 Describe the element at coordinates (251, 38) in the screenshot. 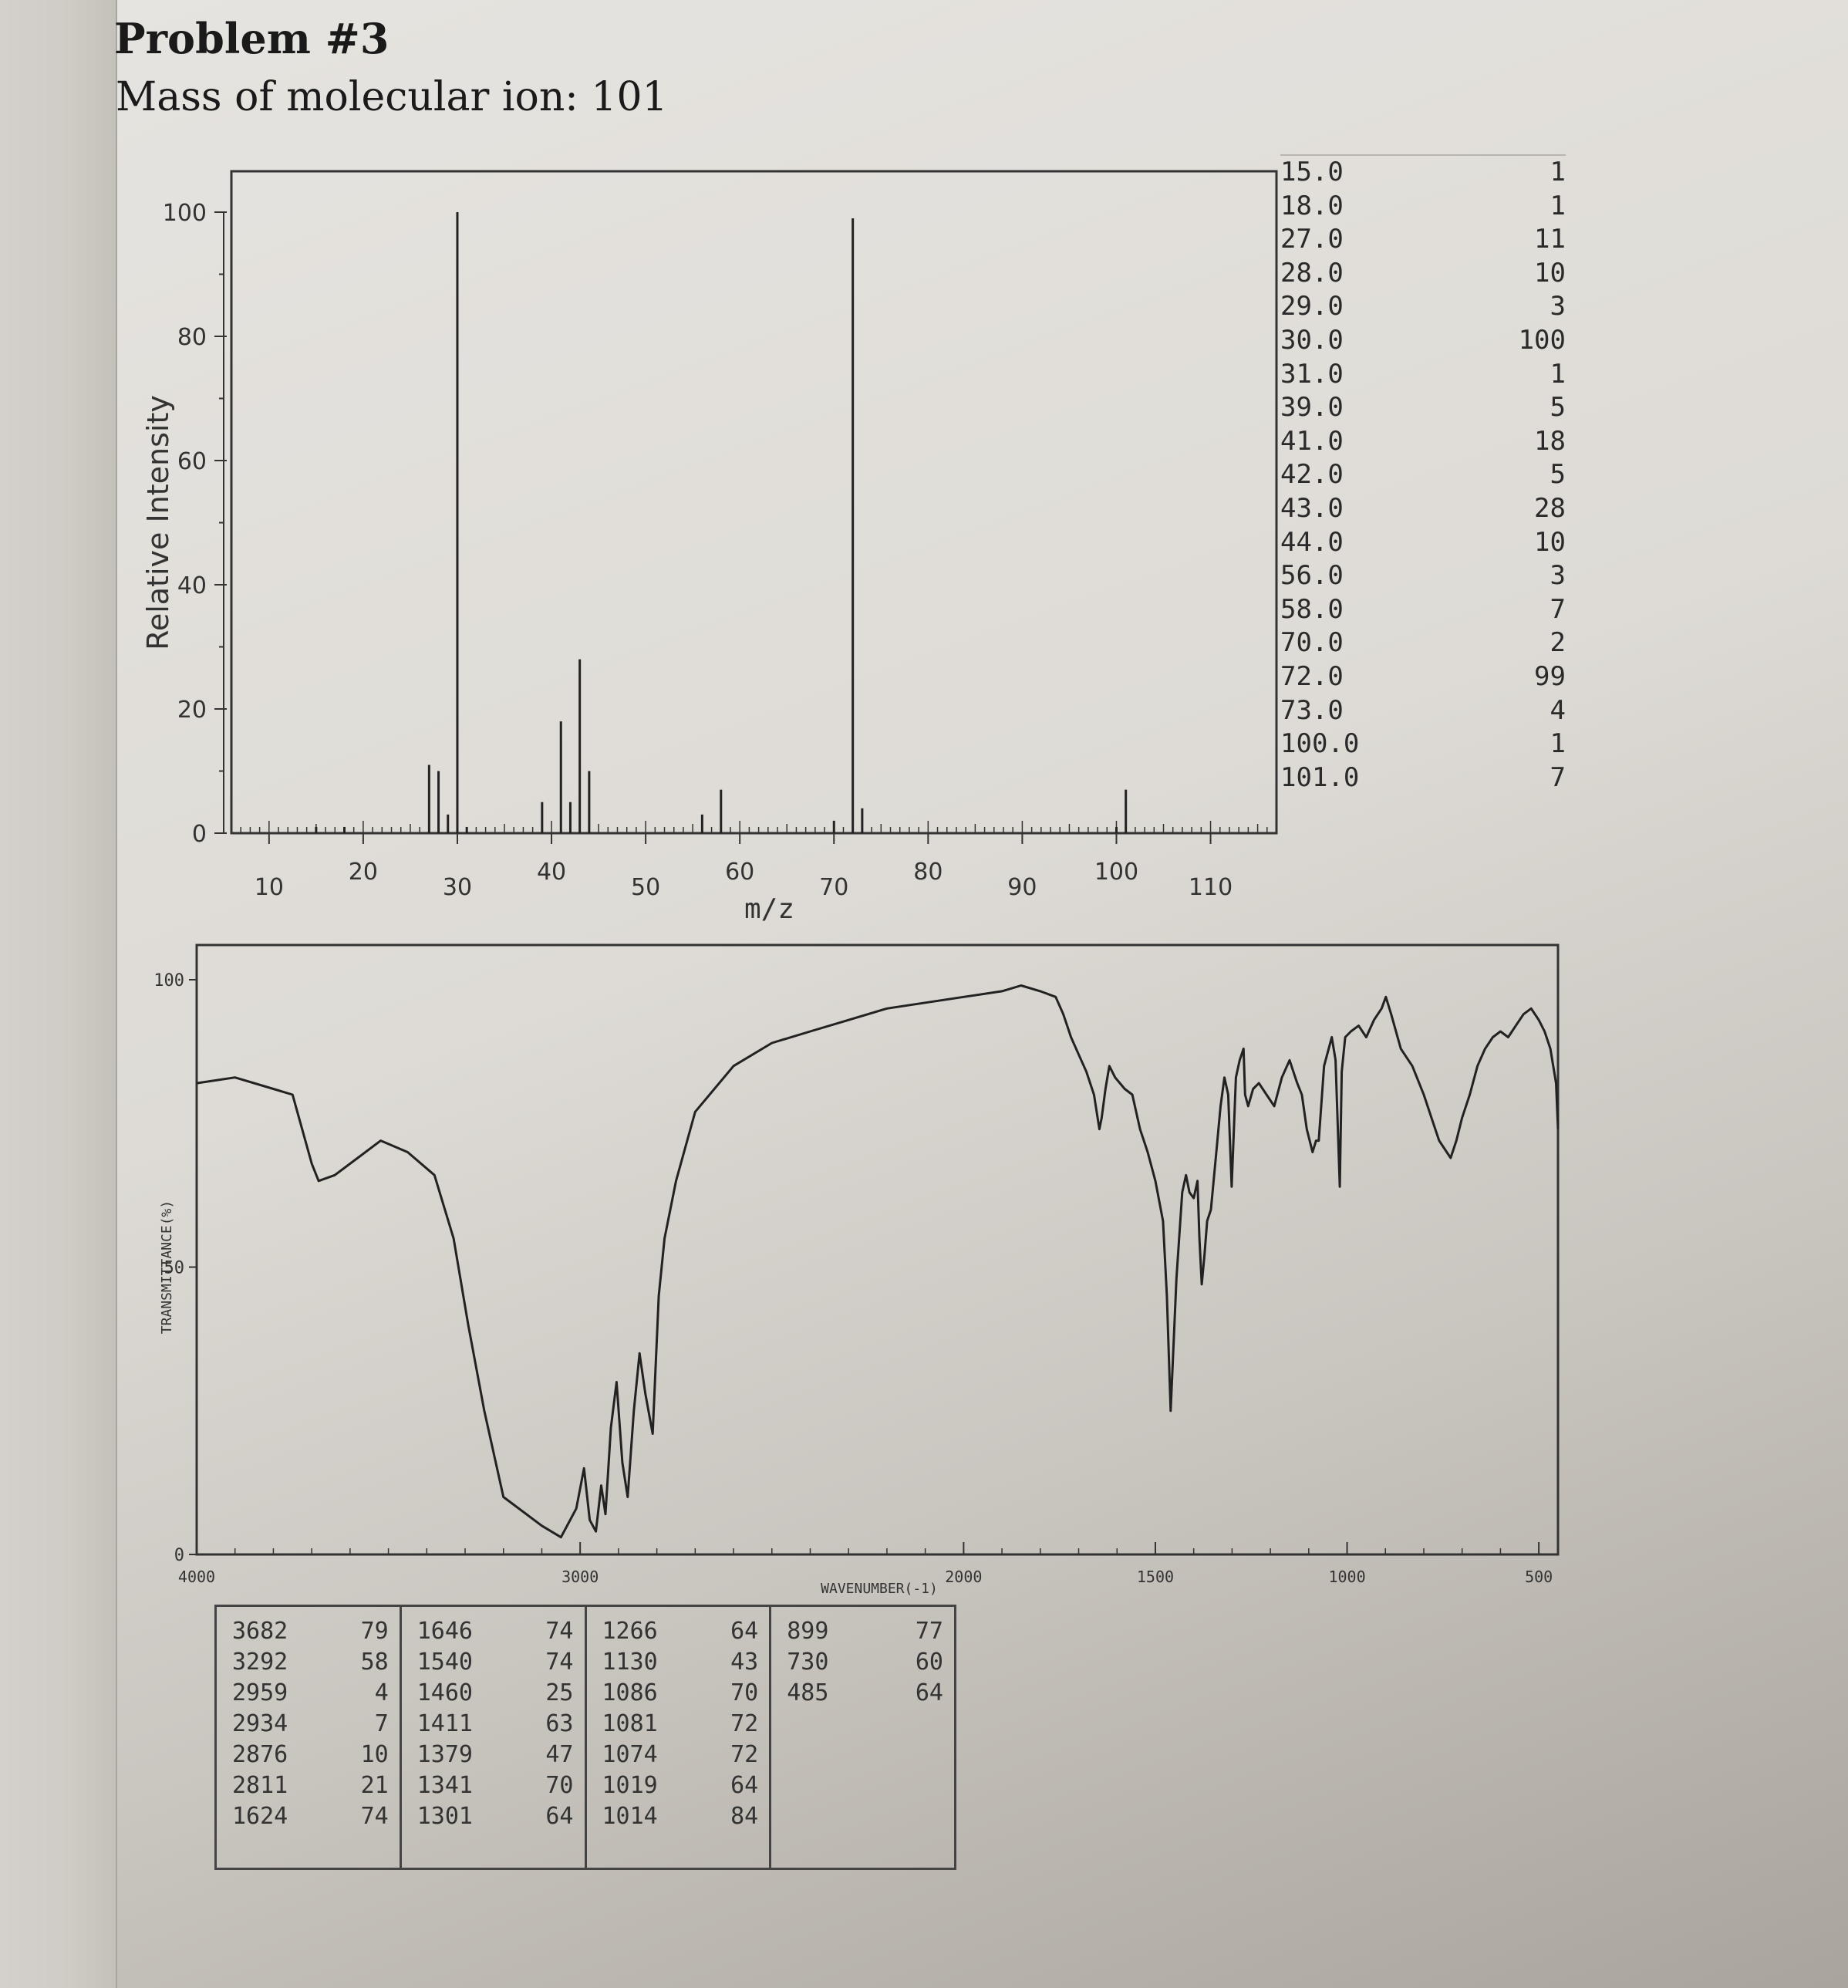

I see `page-title: Problem #3` at that location.